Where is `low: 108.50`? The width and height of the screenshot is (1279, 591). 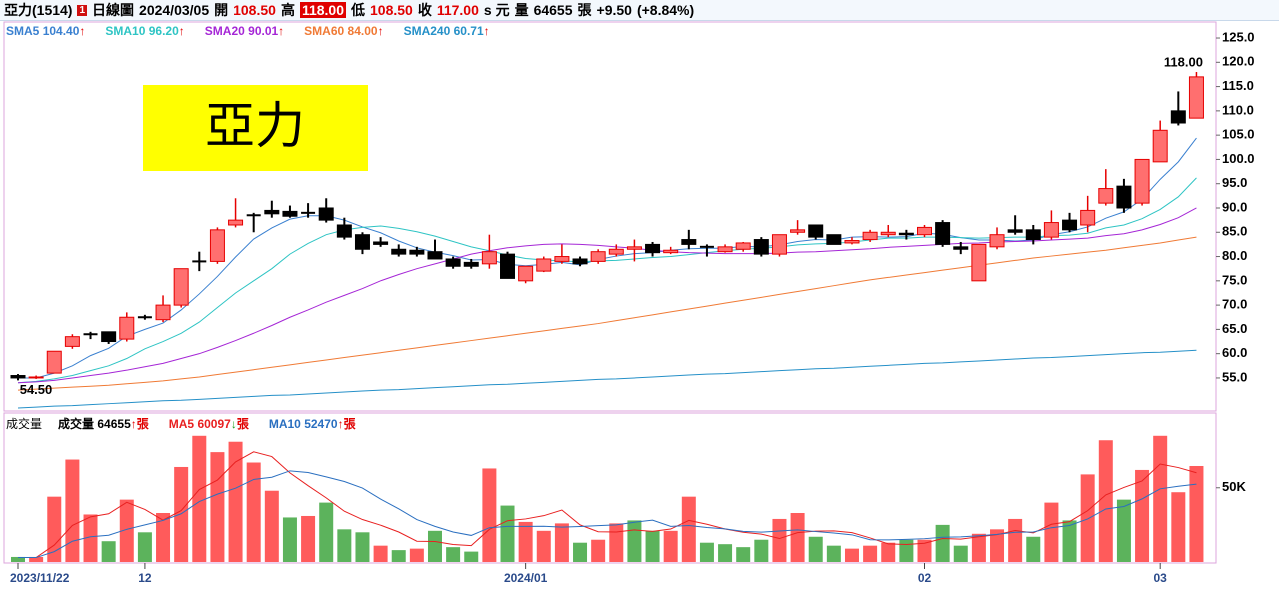 low: 108.50 is located at coordinates (391, 10).